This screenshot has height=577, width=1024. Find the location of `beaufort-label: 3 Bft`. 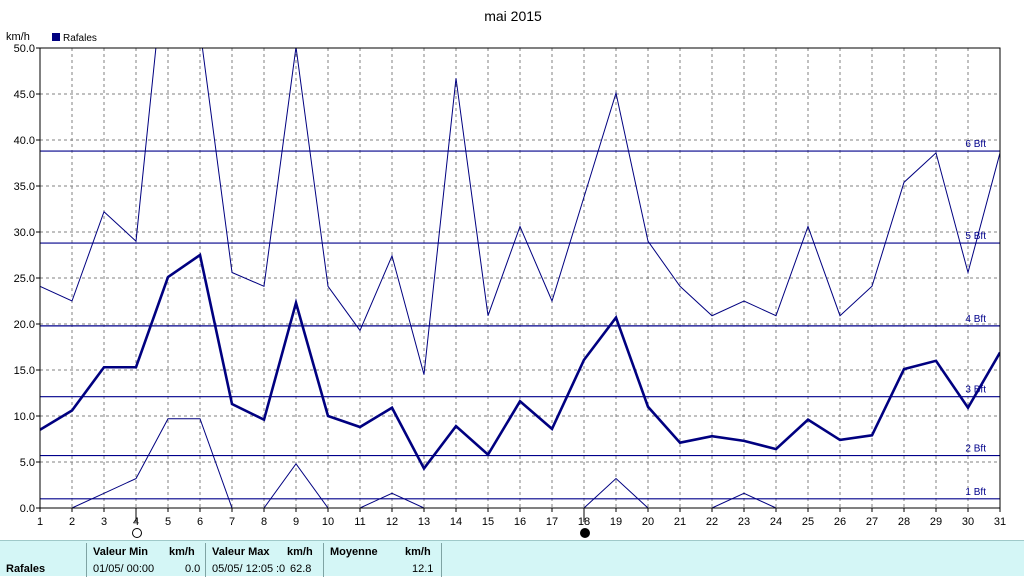

beaufort-label: 3 Bft is located at coordinates (975, 390).